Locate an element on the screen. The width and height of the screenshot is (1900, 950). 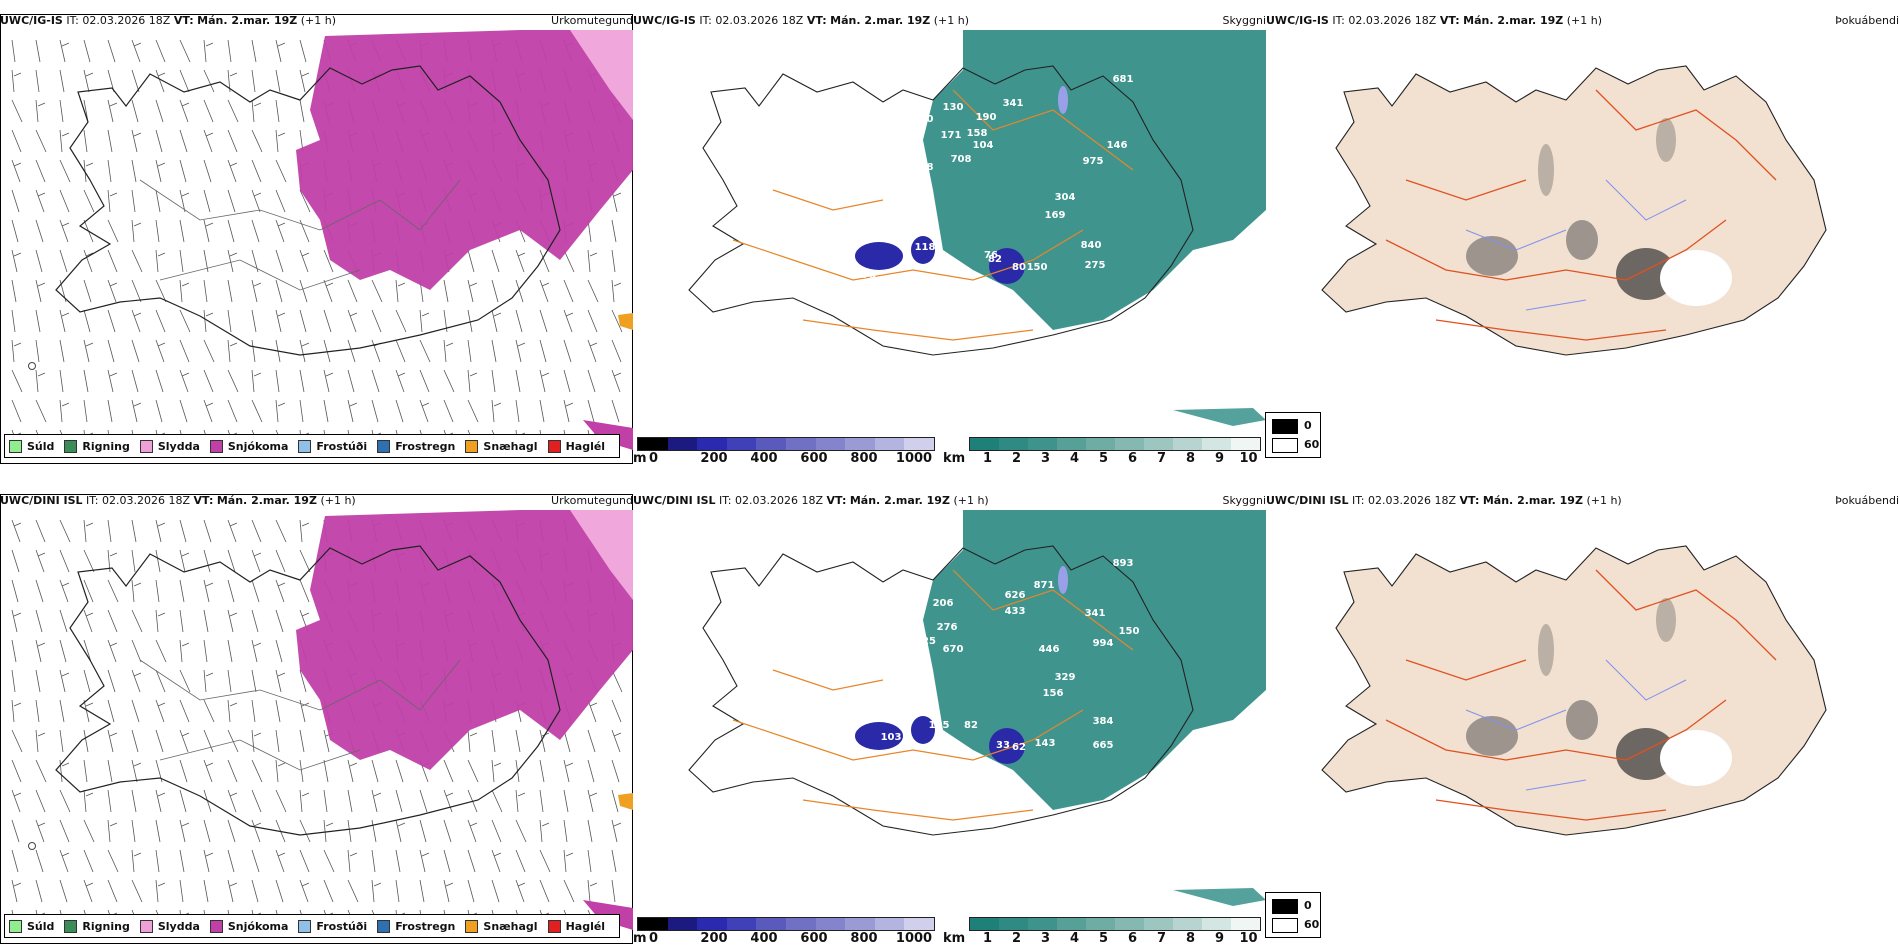
cloud-base-label: 108 is located at coordinates (923, 167).